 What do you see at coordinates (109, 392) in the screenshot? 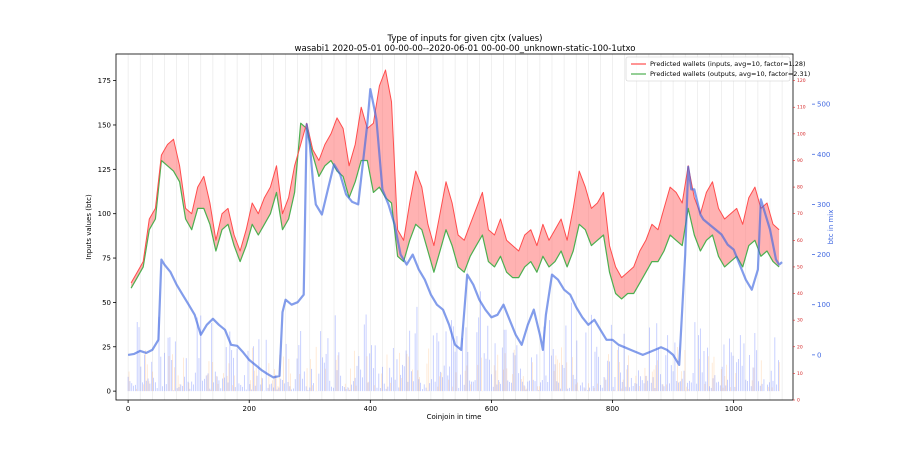
I see `y-tick-label: 0` at bounding box center [109, 392].